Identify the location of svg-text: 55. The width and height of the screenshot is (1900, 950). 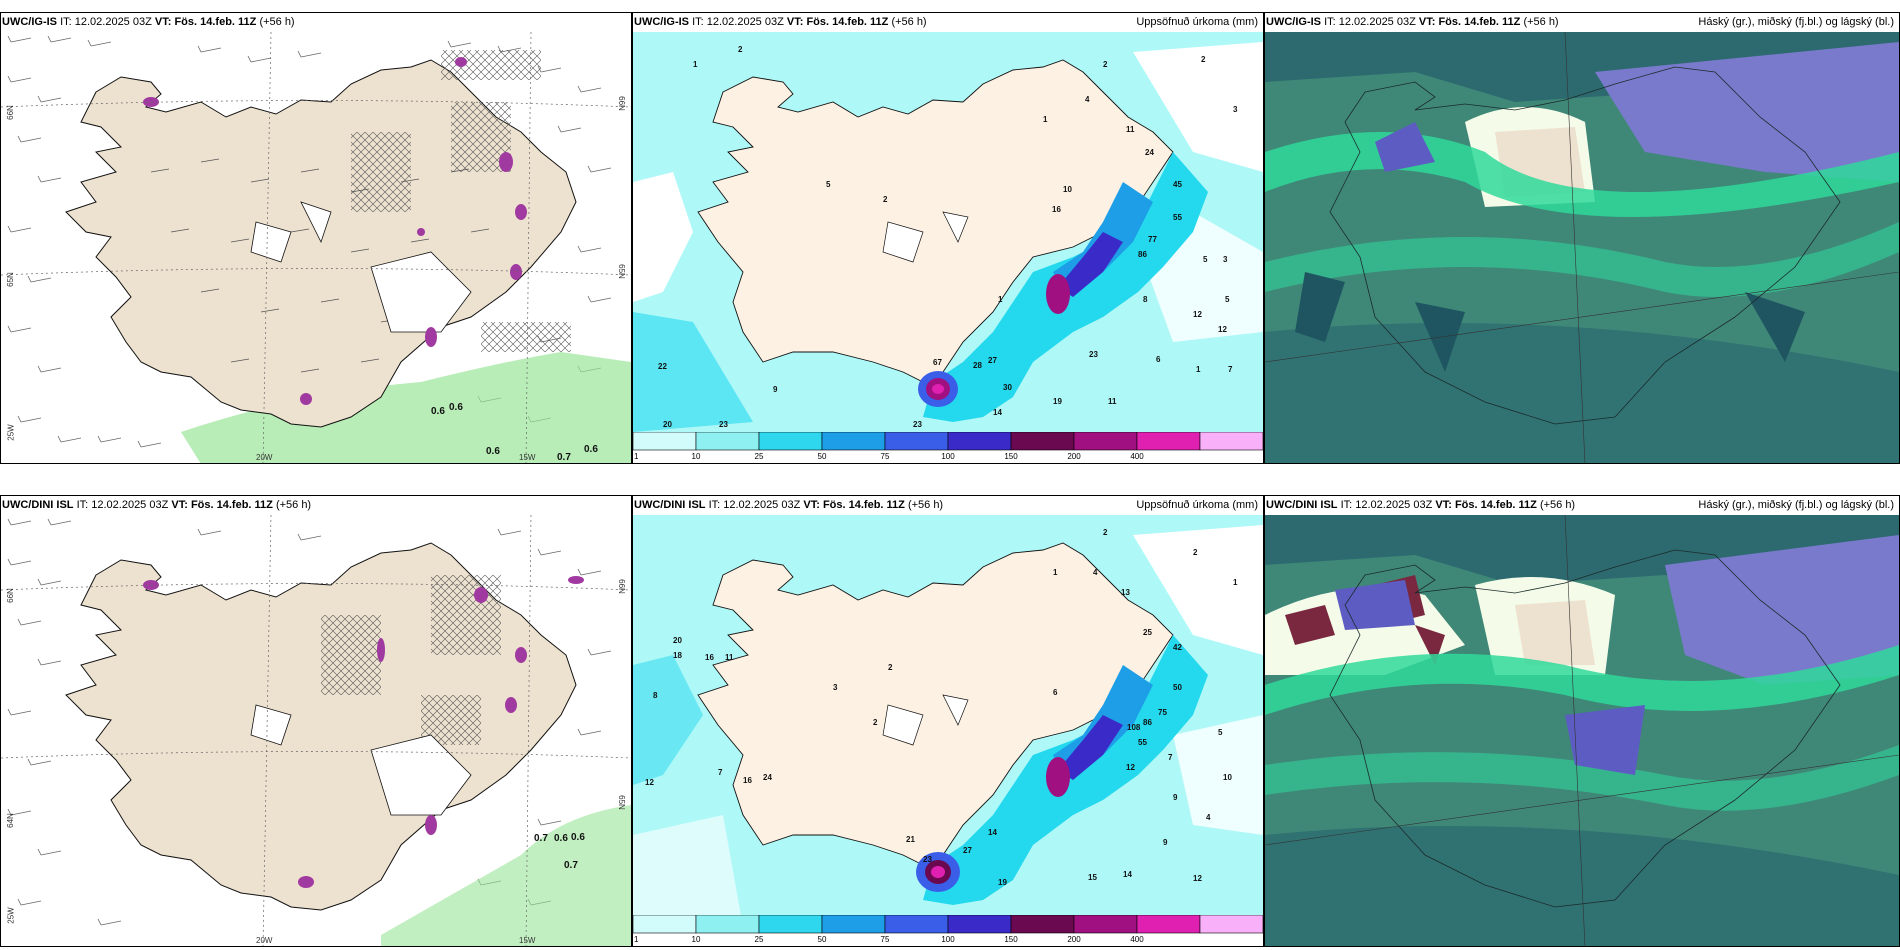
(1142, 742).